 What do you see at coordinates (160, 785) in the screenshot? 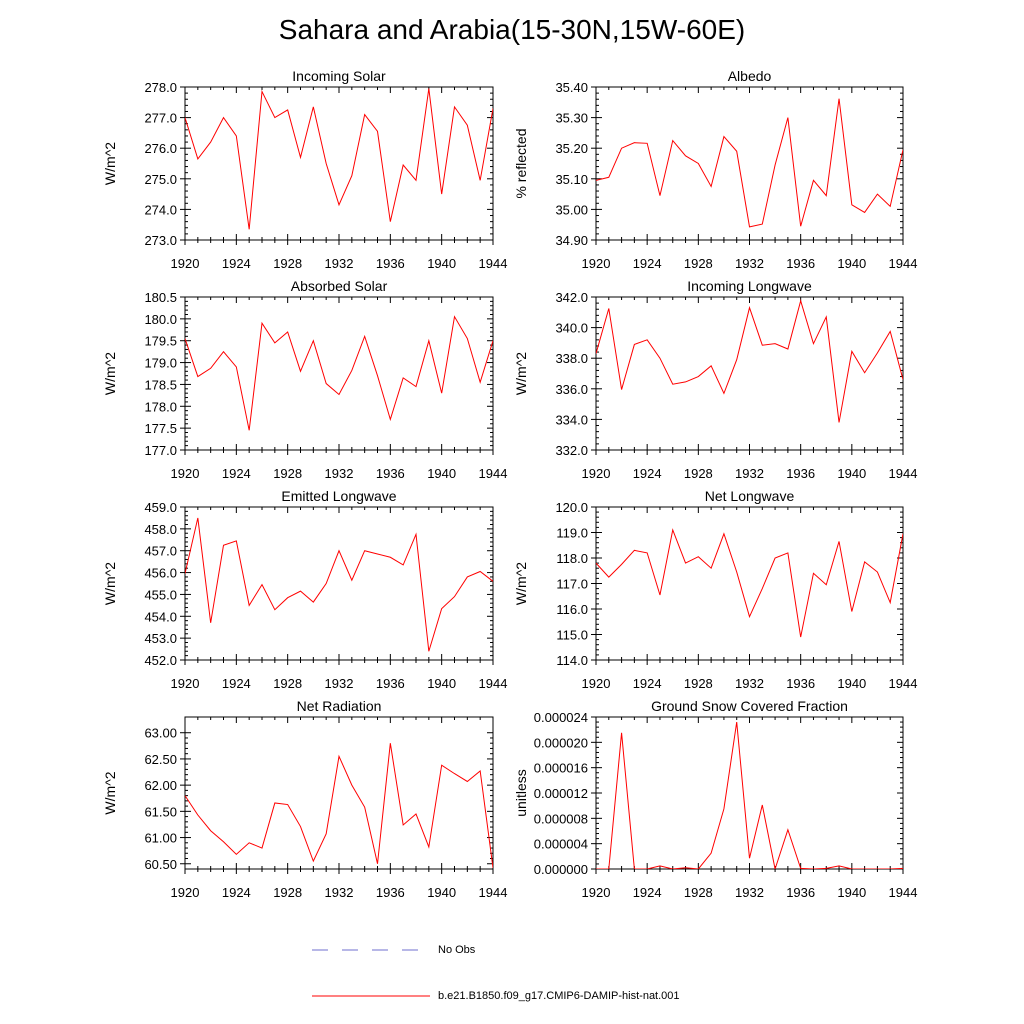
I see `y-tick-label: 62.00` at bounding box center [160, 785].